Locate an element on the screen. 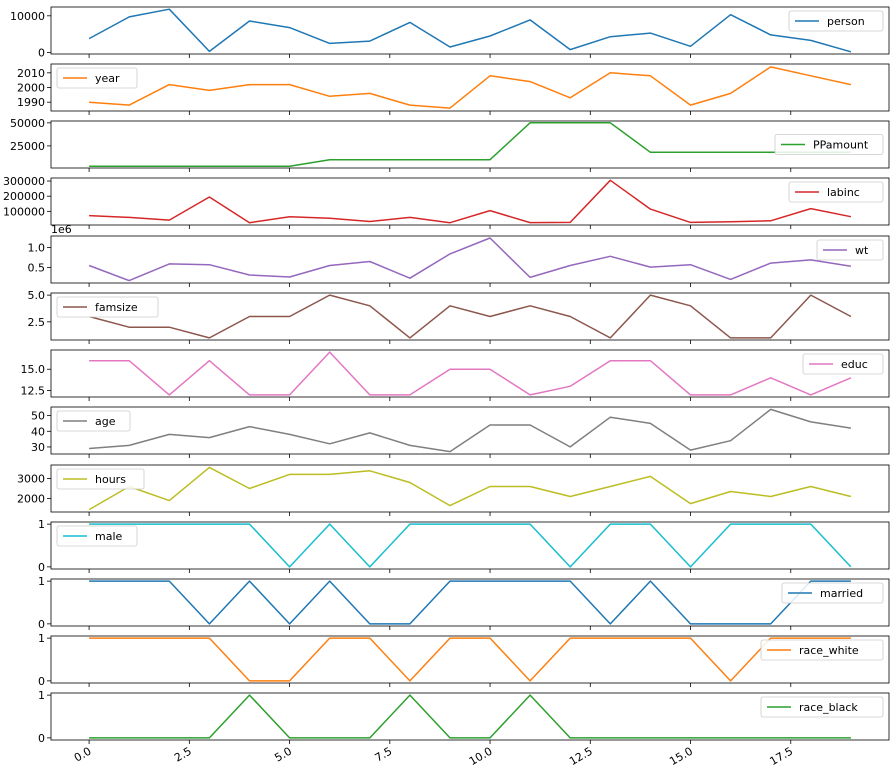 The height and width of the screenshot is (779, 896). legend-label: PPamount is located at coordinates (841, 145).